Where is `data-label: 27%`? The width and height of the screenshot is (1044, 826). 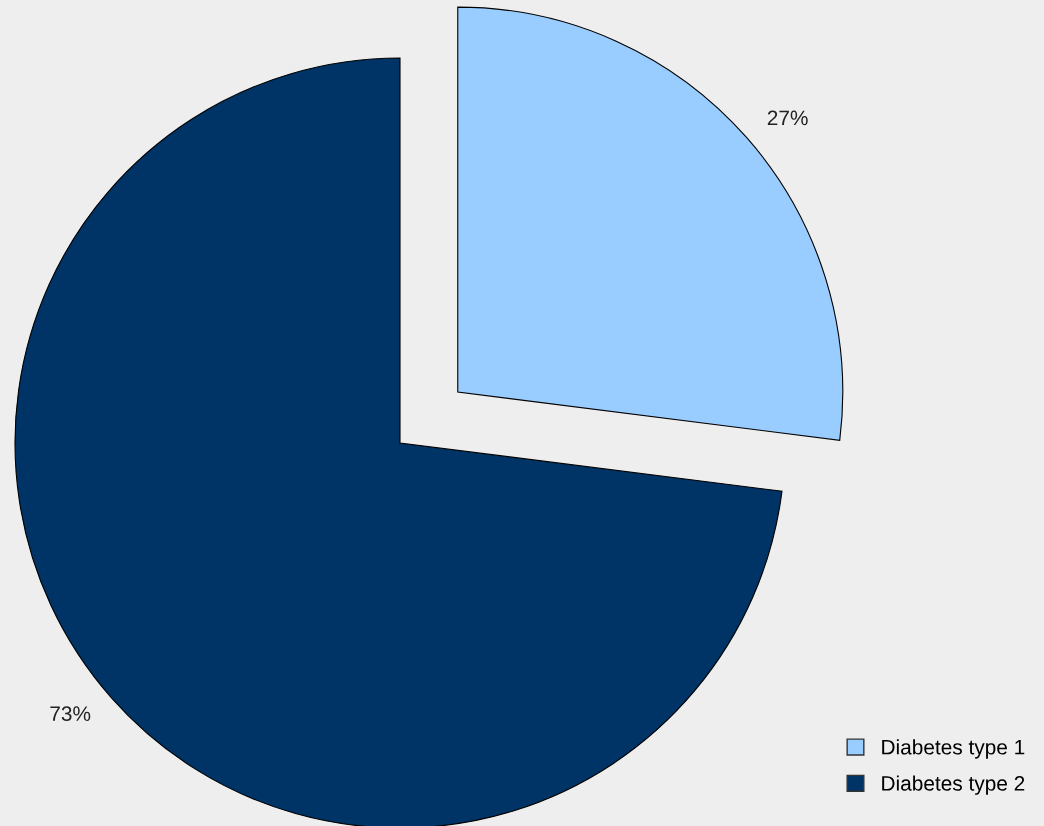
data-label: 27% is located at coordinates (787, 118).